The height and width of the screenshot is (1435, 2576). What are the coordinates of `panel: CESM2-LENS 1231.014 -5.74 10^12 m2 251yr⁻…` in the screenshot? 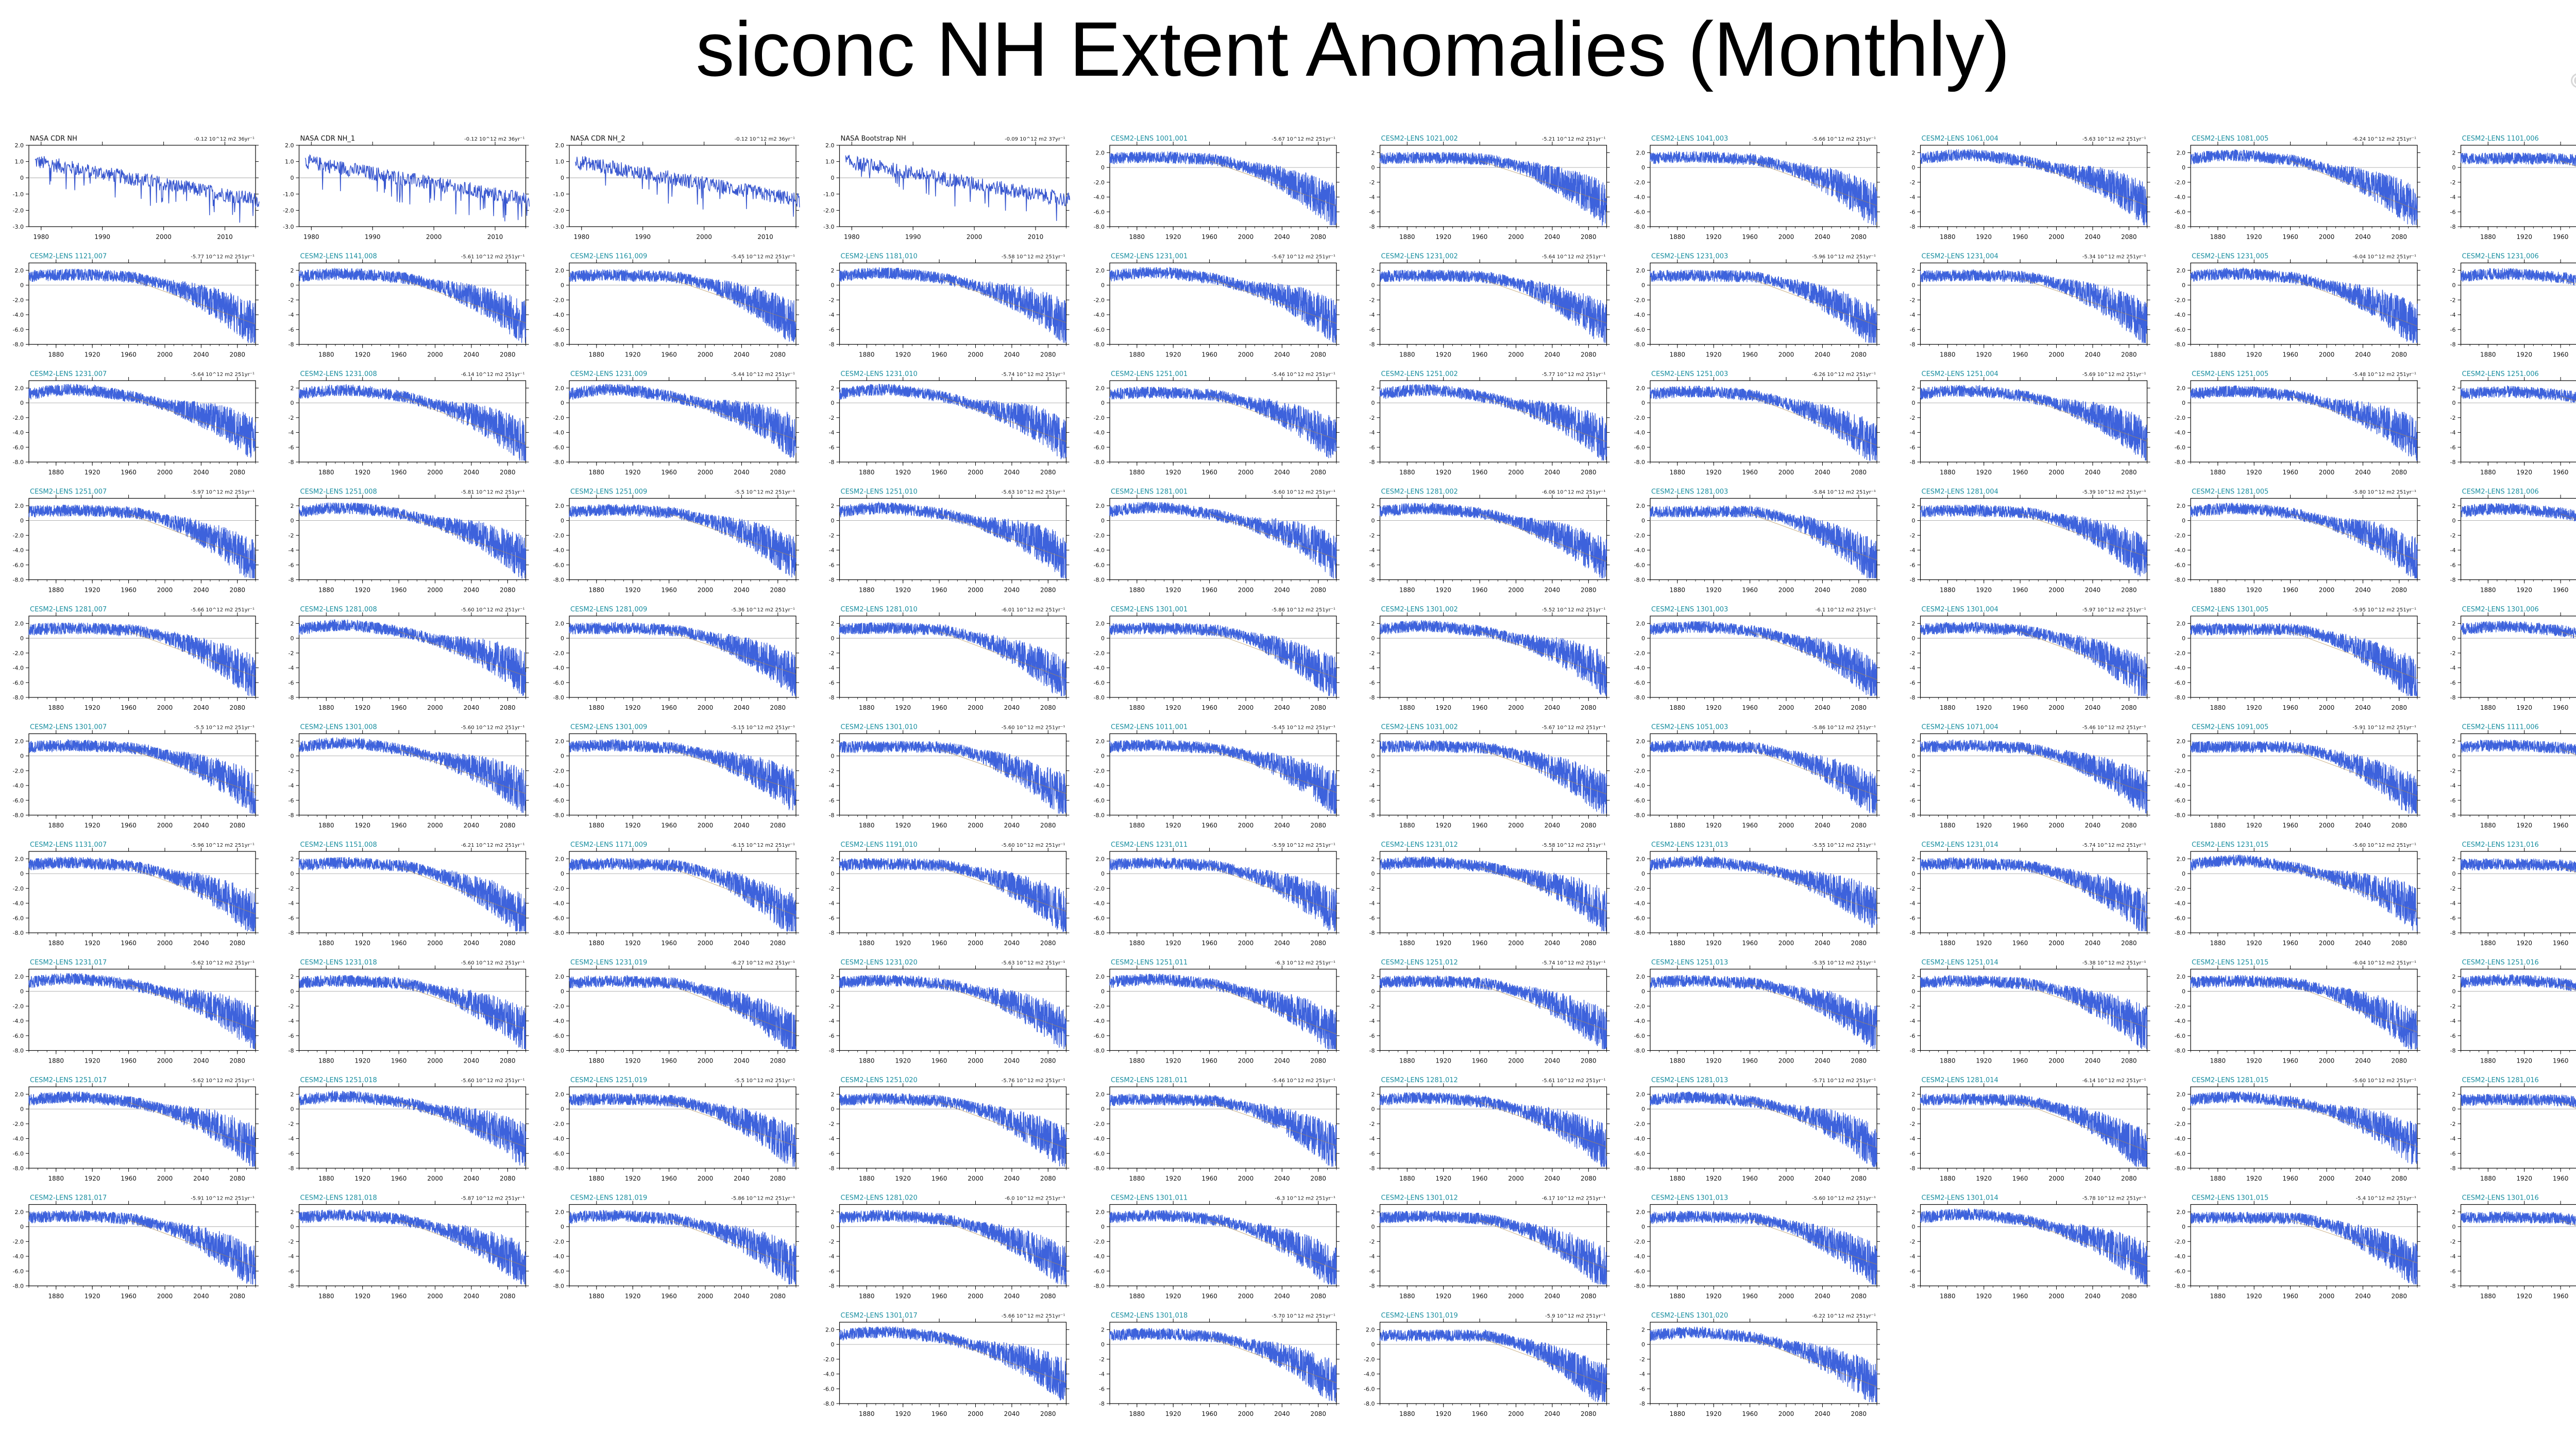 It's located at (2030, 894).